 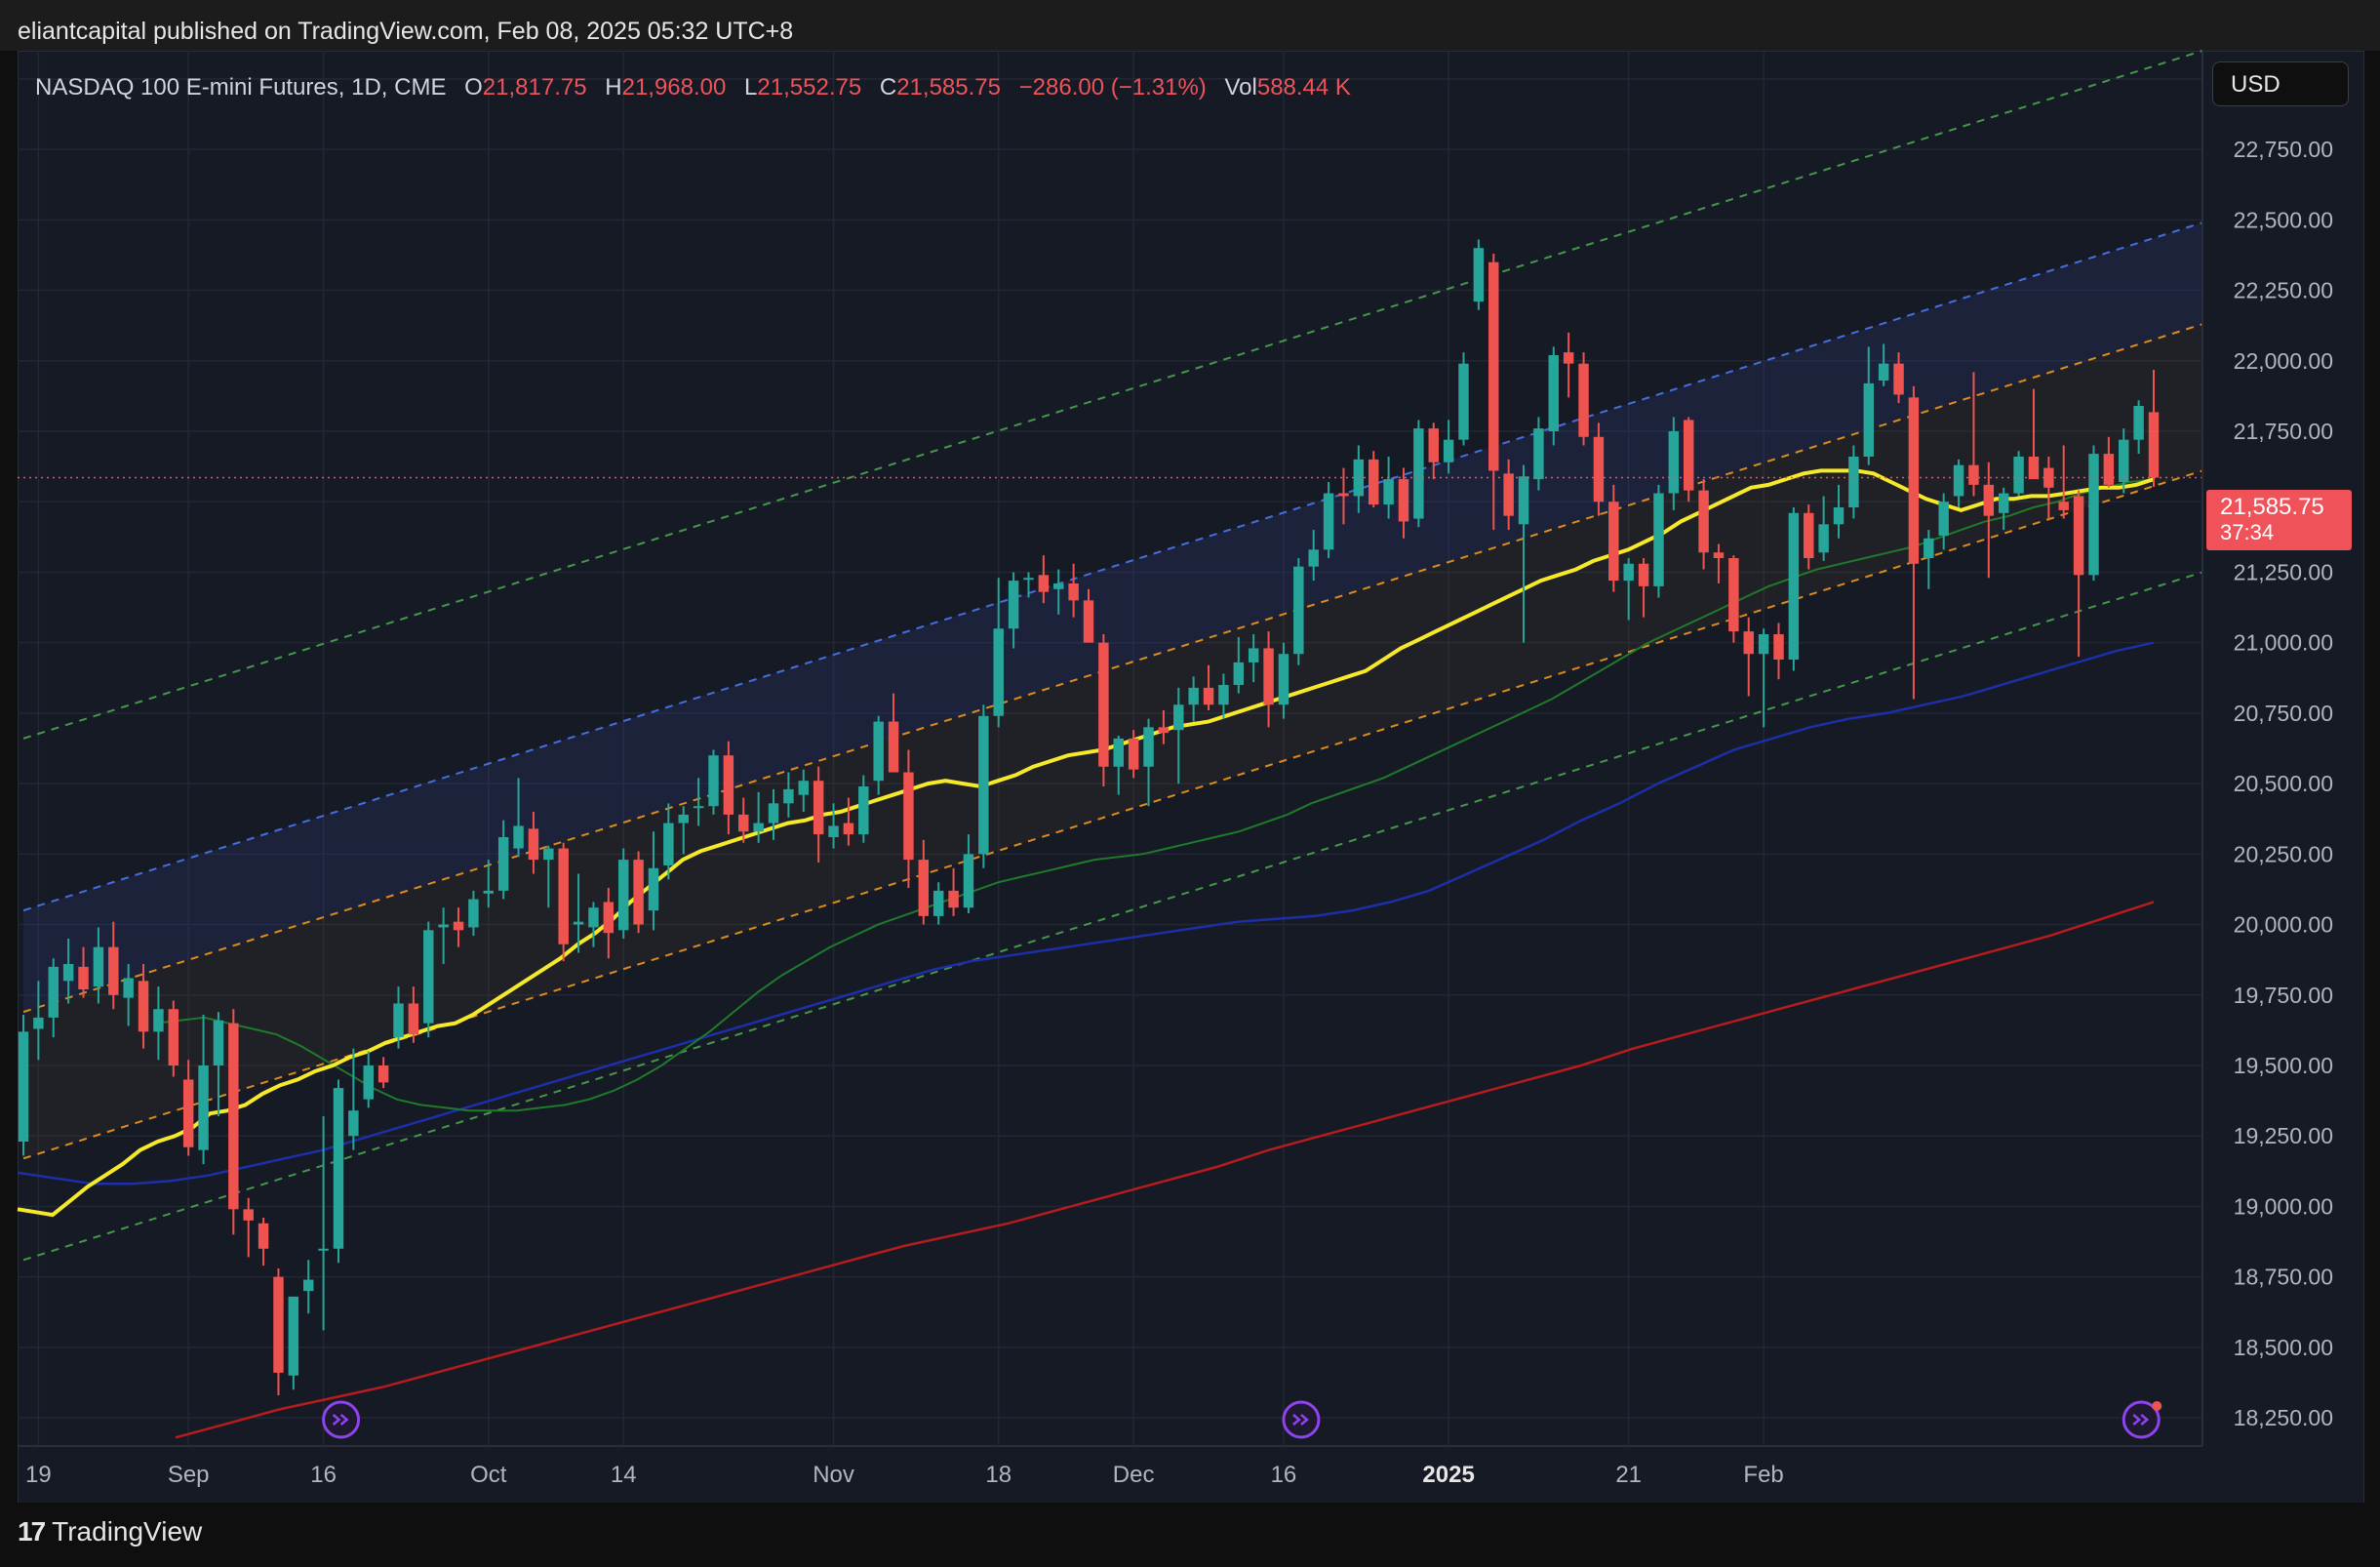 What do you see at coordinates (2283, 219) in the screenshot?
I see `price-tick-label: 22,500.00` at bounding box center [2283, 219].